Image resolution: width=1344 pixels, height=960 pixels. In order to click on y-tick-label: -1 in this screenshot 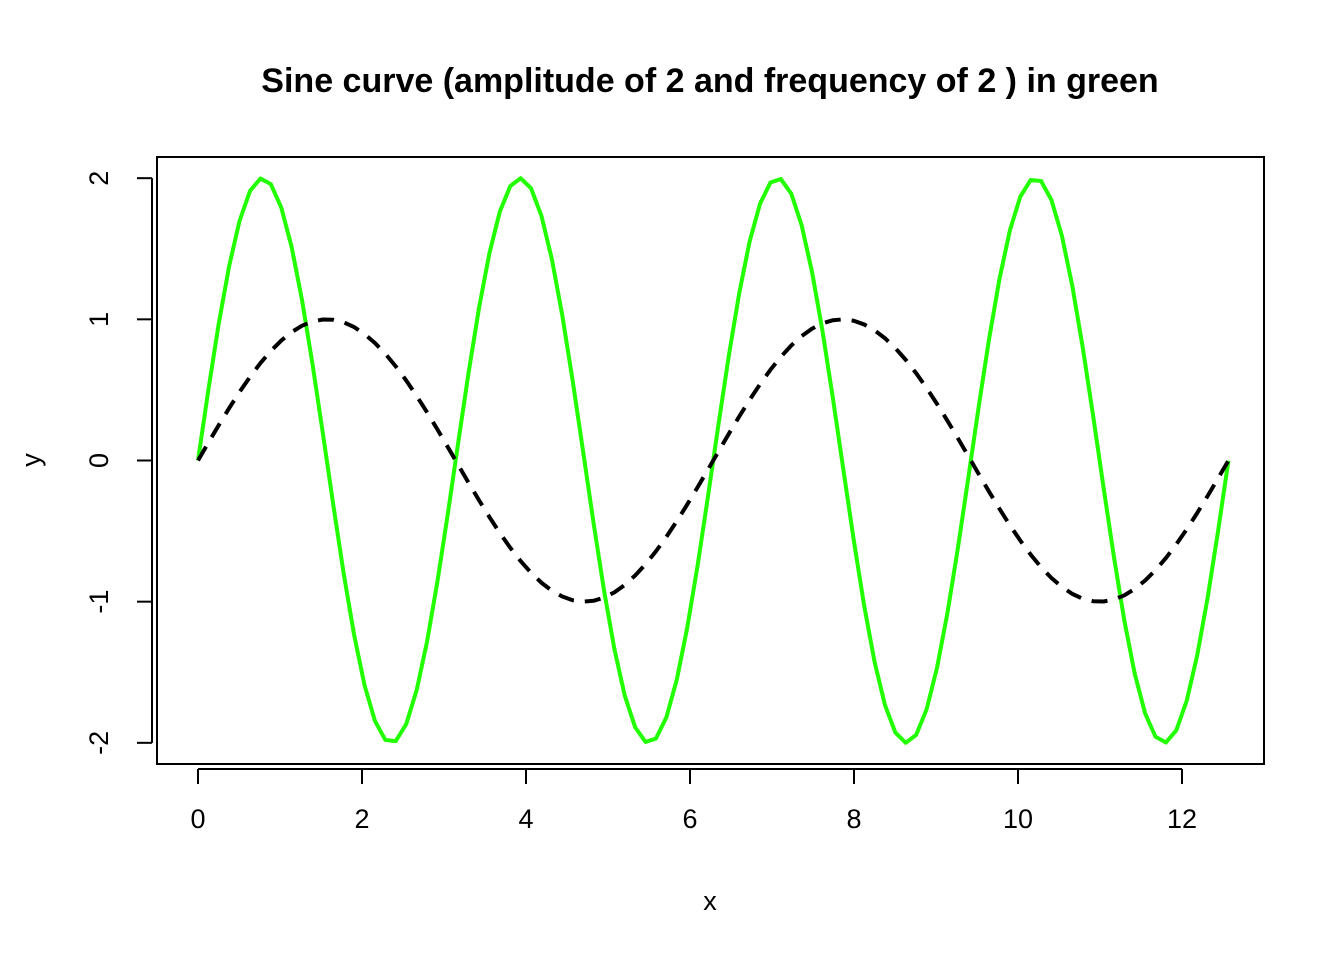, I will do `click(99, 602)`.